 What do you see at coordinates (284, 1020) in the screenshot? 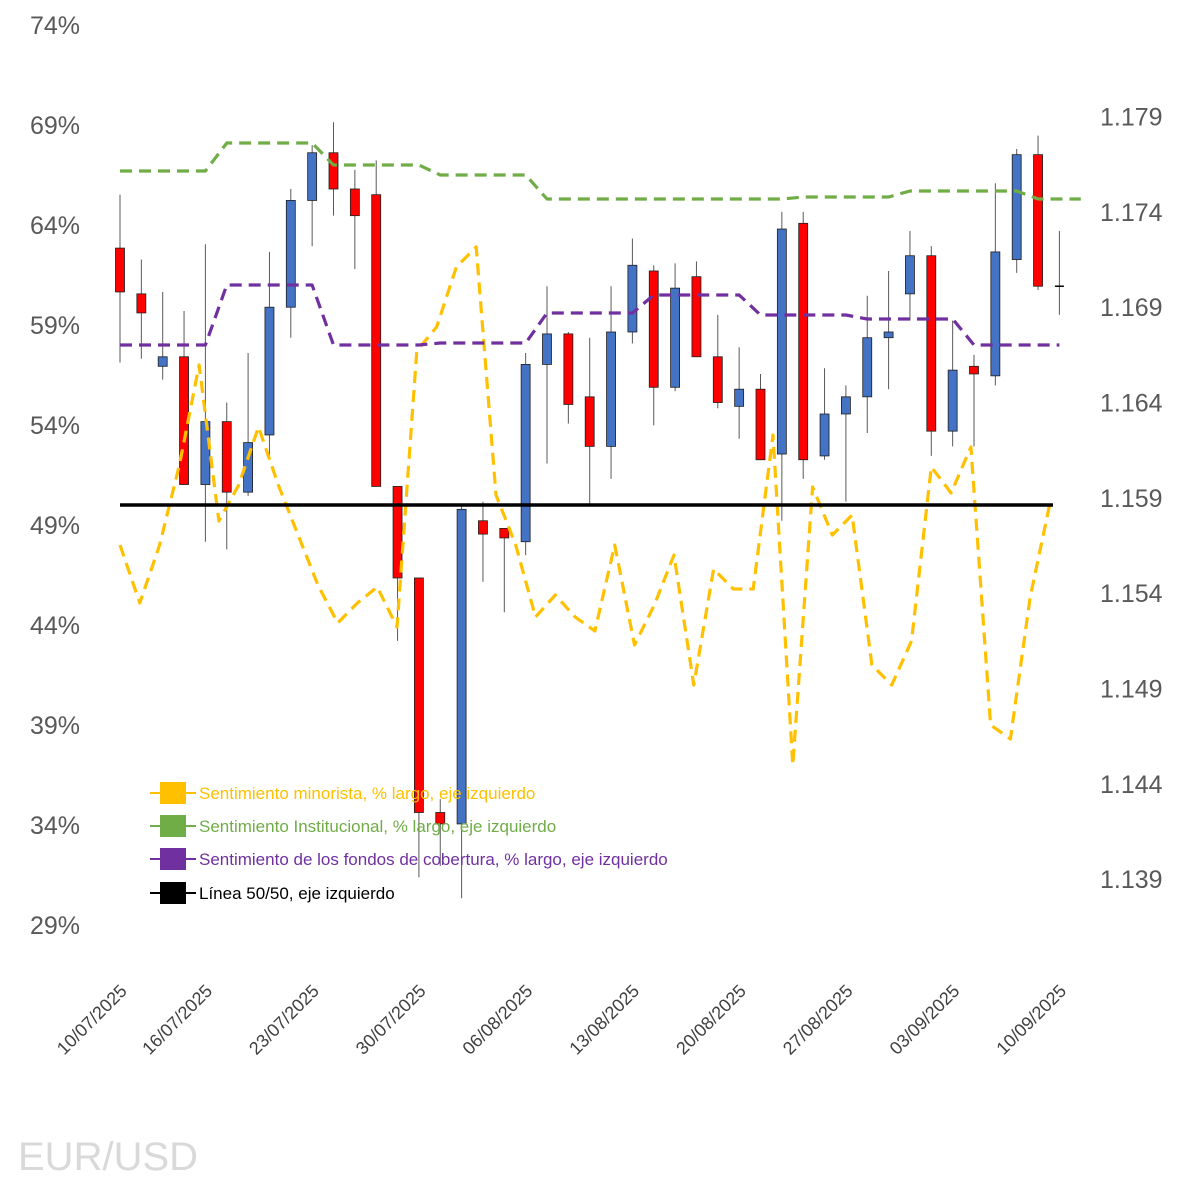
I see `x-tick-label: 23/07/2025` at bounding box center [284, 1020].